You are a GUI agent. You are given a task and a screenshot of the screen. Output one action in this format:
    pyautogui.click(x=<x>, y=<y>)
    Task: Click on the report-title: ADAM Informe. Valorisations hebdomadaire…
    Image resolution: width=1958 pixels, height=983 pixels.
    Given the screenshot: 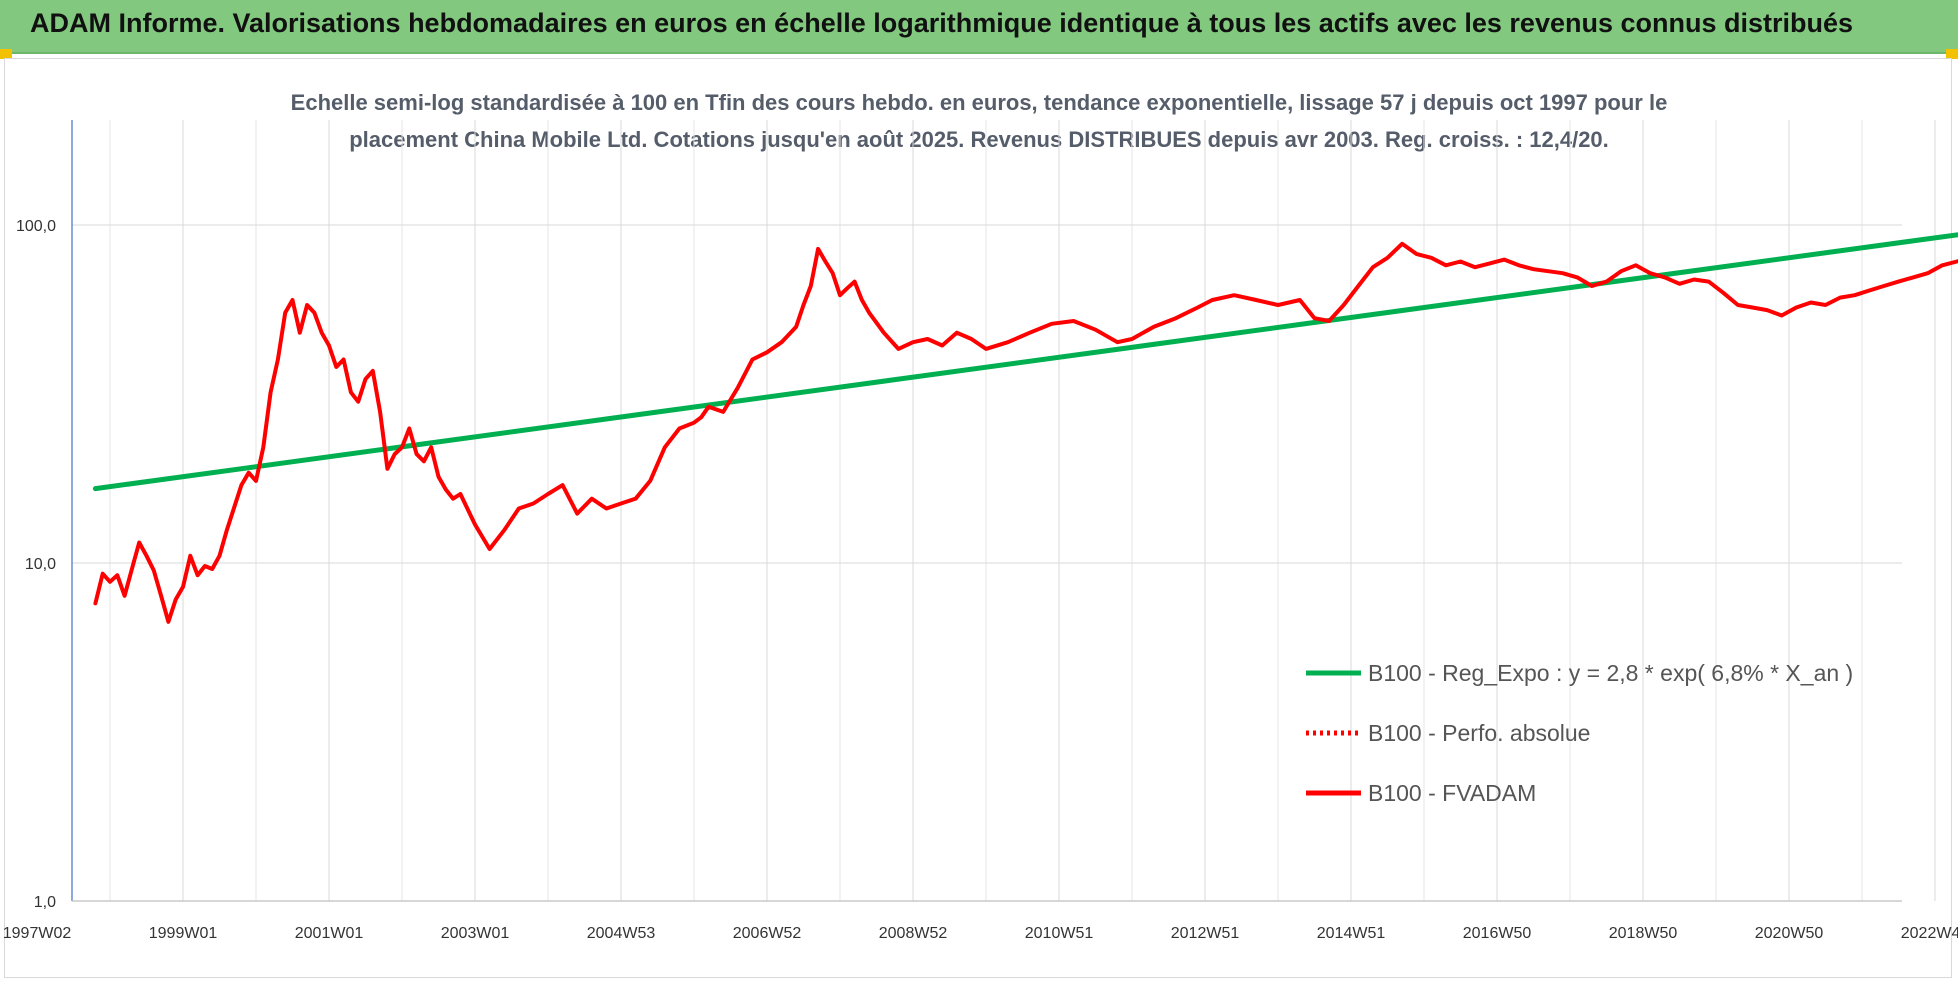 What is the action you would take?
    pyautogui.click(x=942, y=23)
    